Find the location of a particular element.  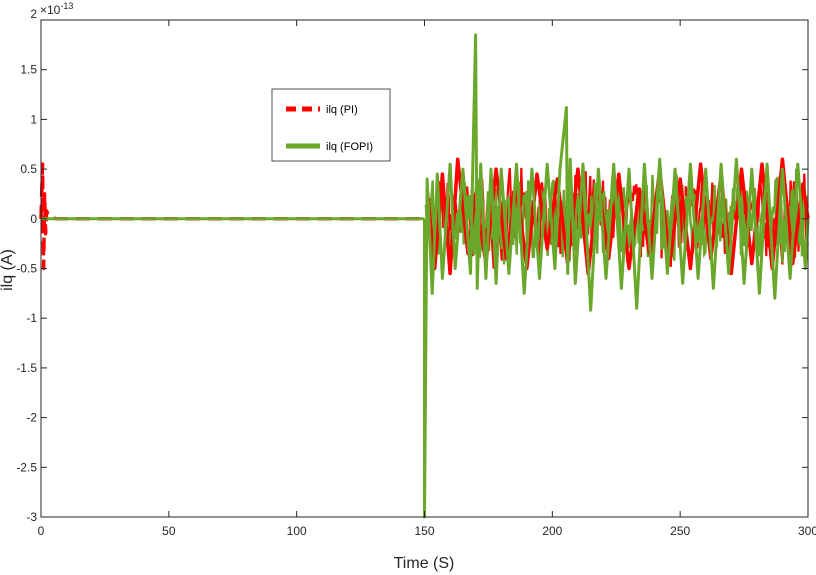

y-tick-label: 0.5 is located at coordinates (28, 169).